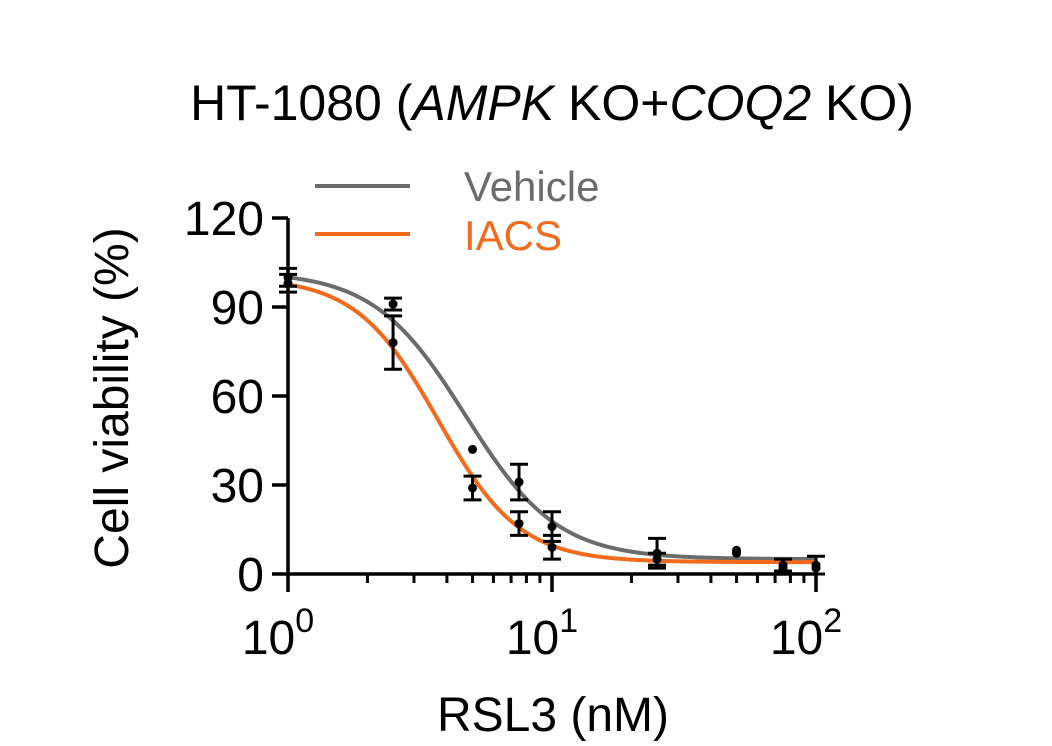 This screenshot has width=1052, height=746. Describe the element at coordinates (740, 103) in the screenshot. I see `chart-title-gene2: COQ2` at that location.